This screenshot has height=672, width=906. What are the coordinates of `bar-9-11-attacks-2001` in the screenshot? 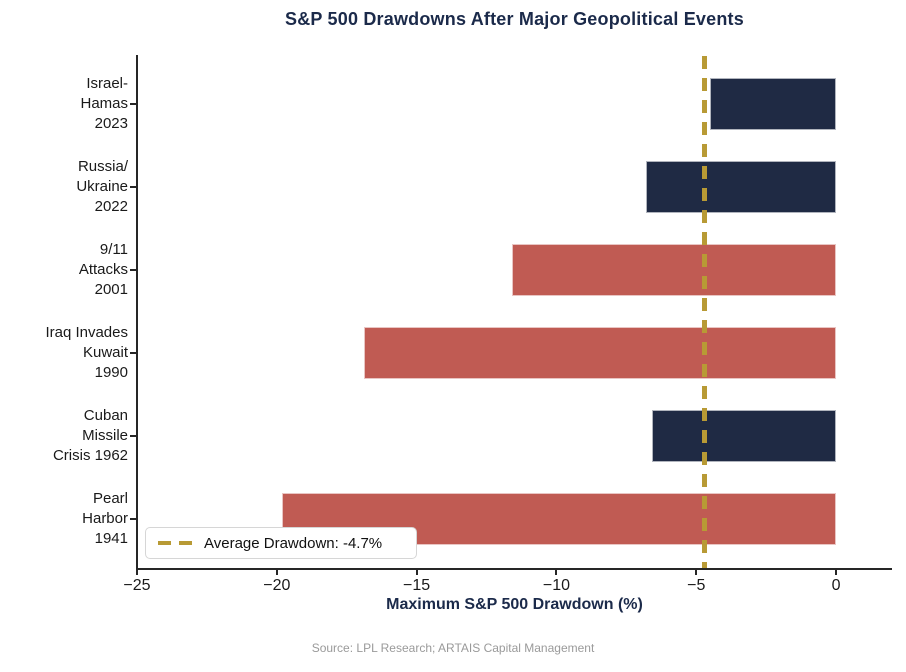 It's located at (674, 269).